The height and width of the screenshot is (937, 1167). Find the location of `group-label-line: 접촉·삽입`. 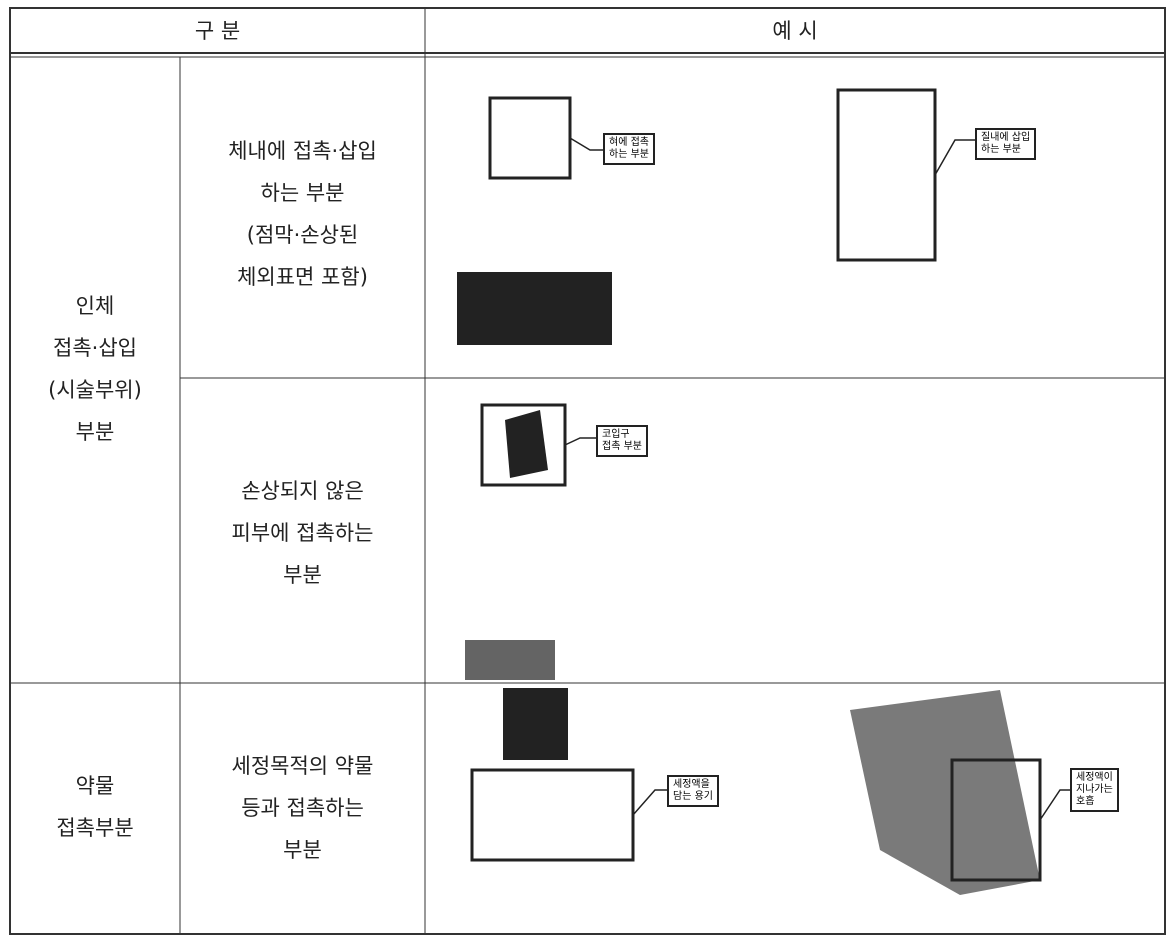

group-label-line: 접촉·삽입 is located at coordinates (95, 348).